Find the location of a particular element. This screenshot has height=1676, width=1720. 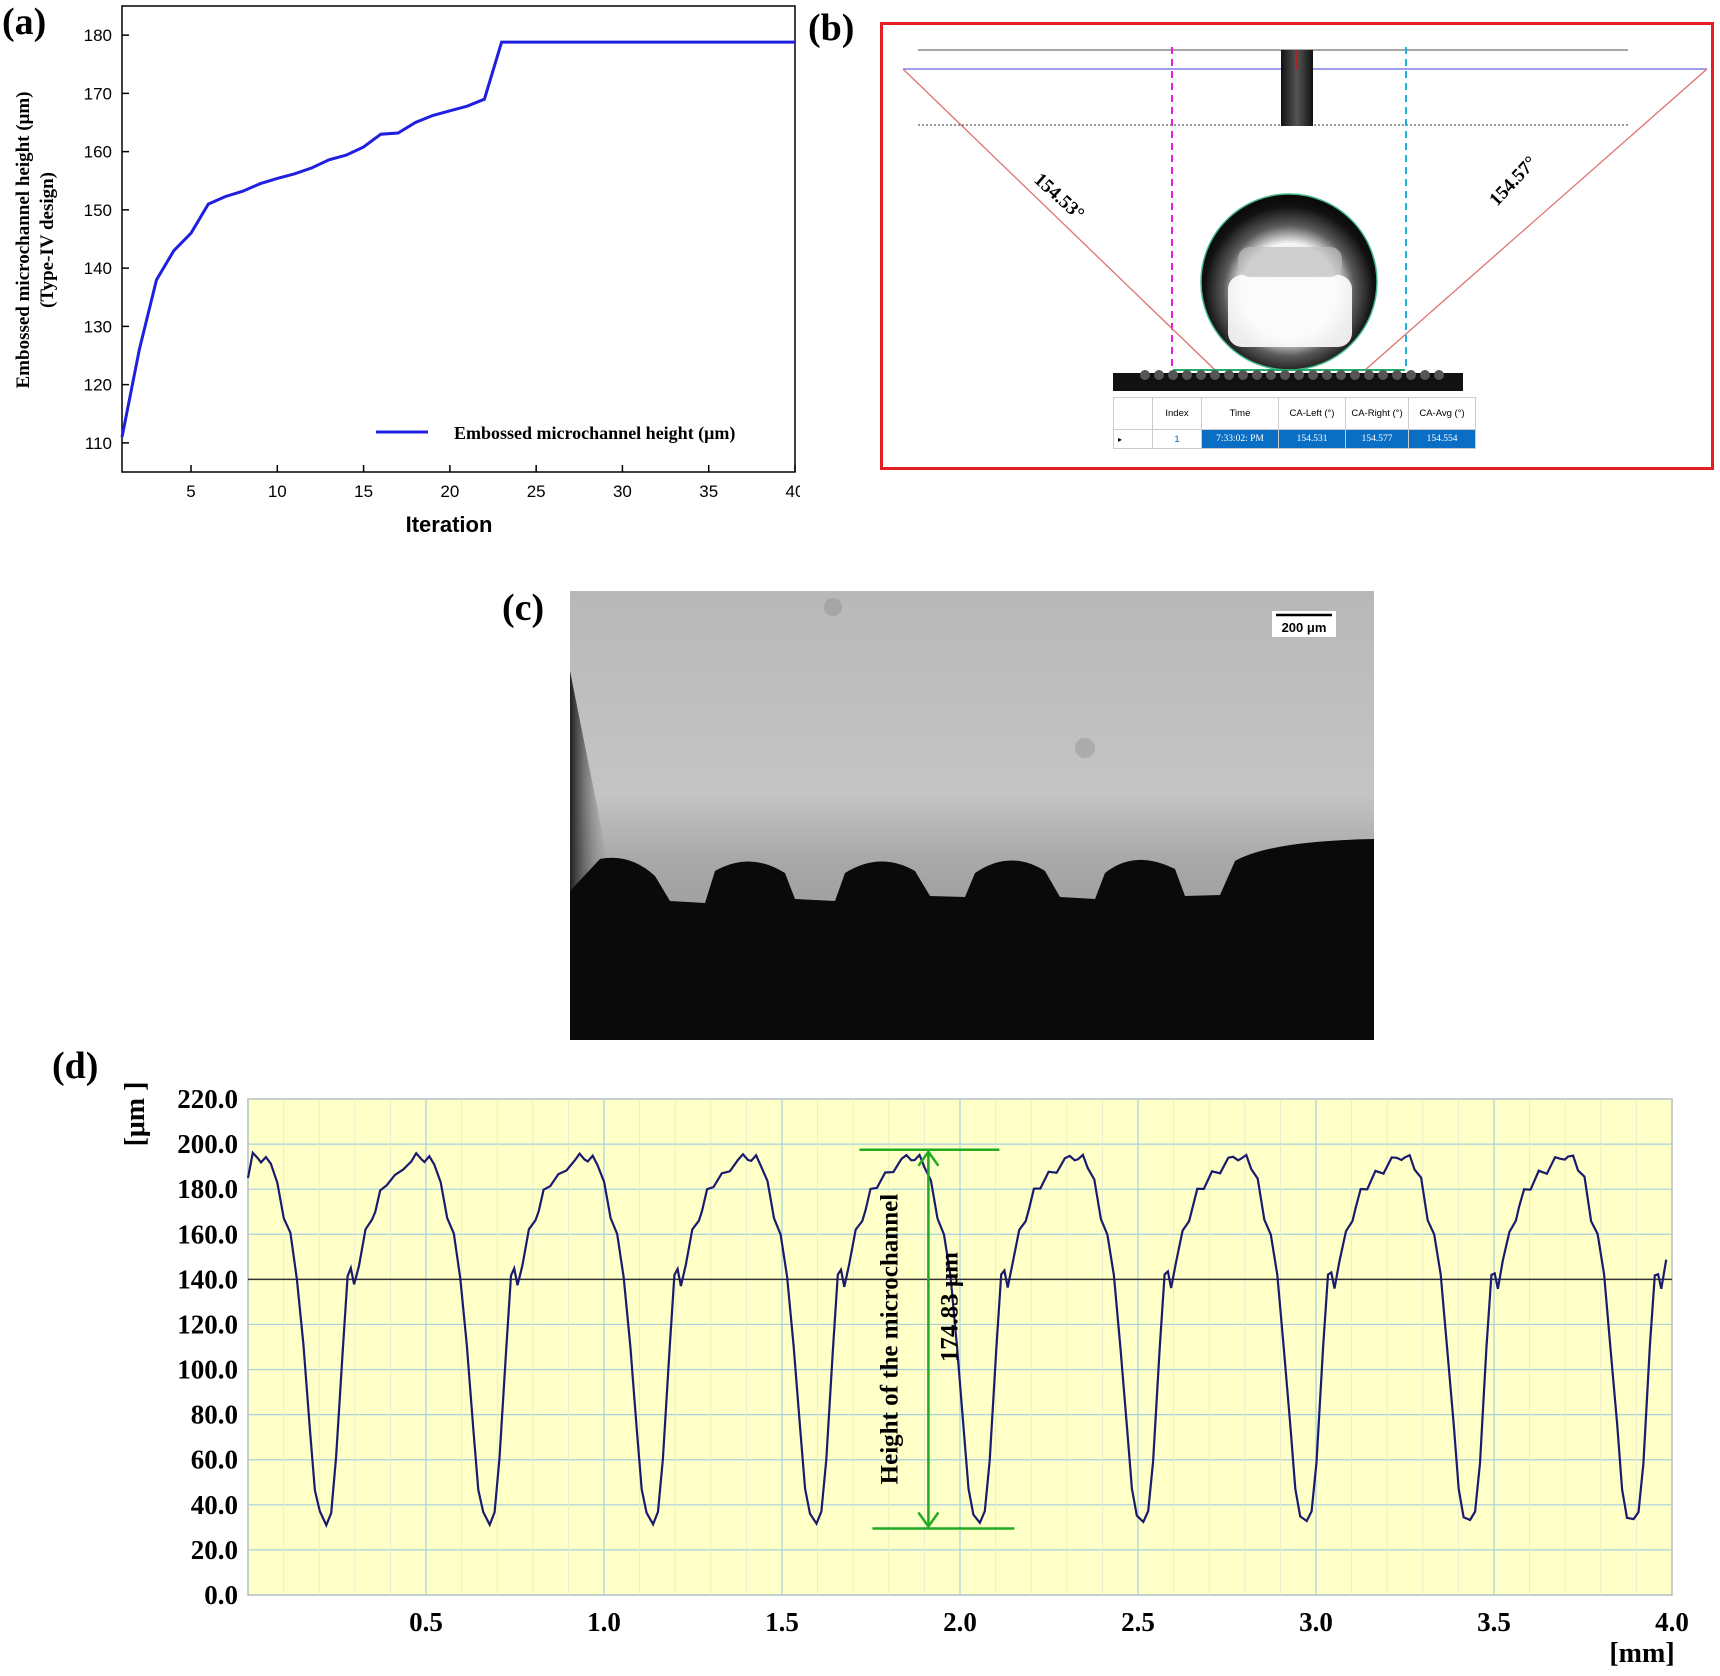

chart-d-xtick-label: 4.0 is located at coordinates (1672, 1622).